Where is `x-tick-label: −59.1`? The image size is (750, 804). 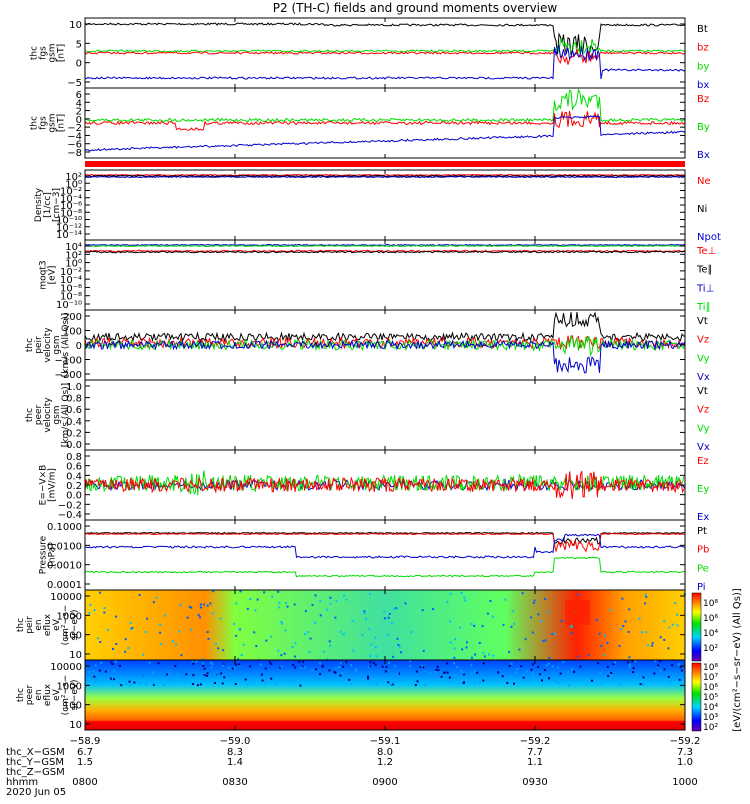
x-tick-label: −59.1 is located at coordinates (385, 741).